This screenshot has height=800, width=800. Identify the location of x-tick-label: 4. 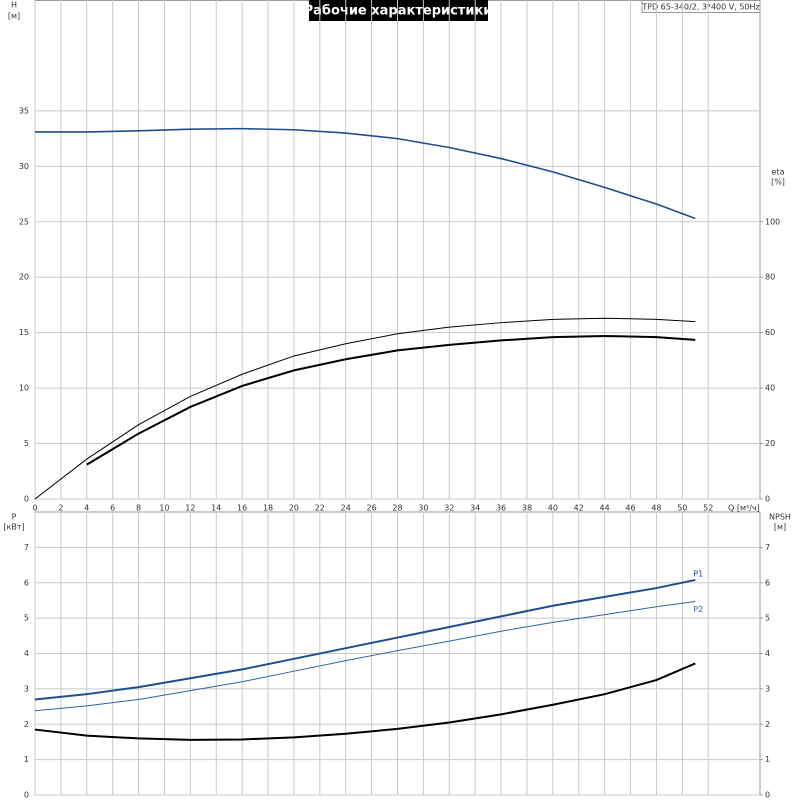
(86, 508).